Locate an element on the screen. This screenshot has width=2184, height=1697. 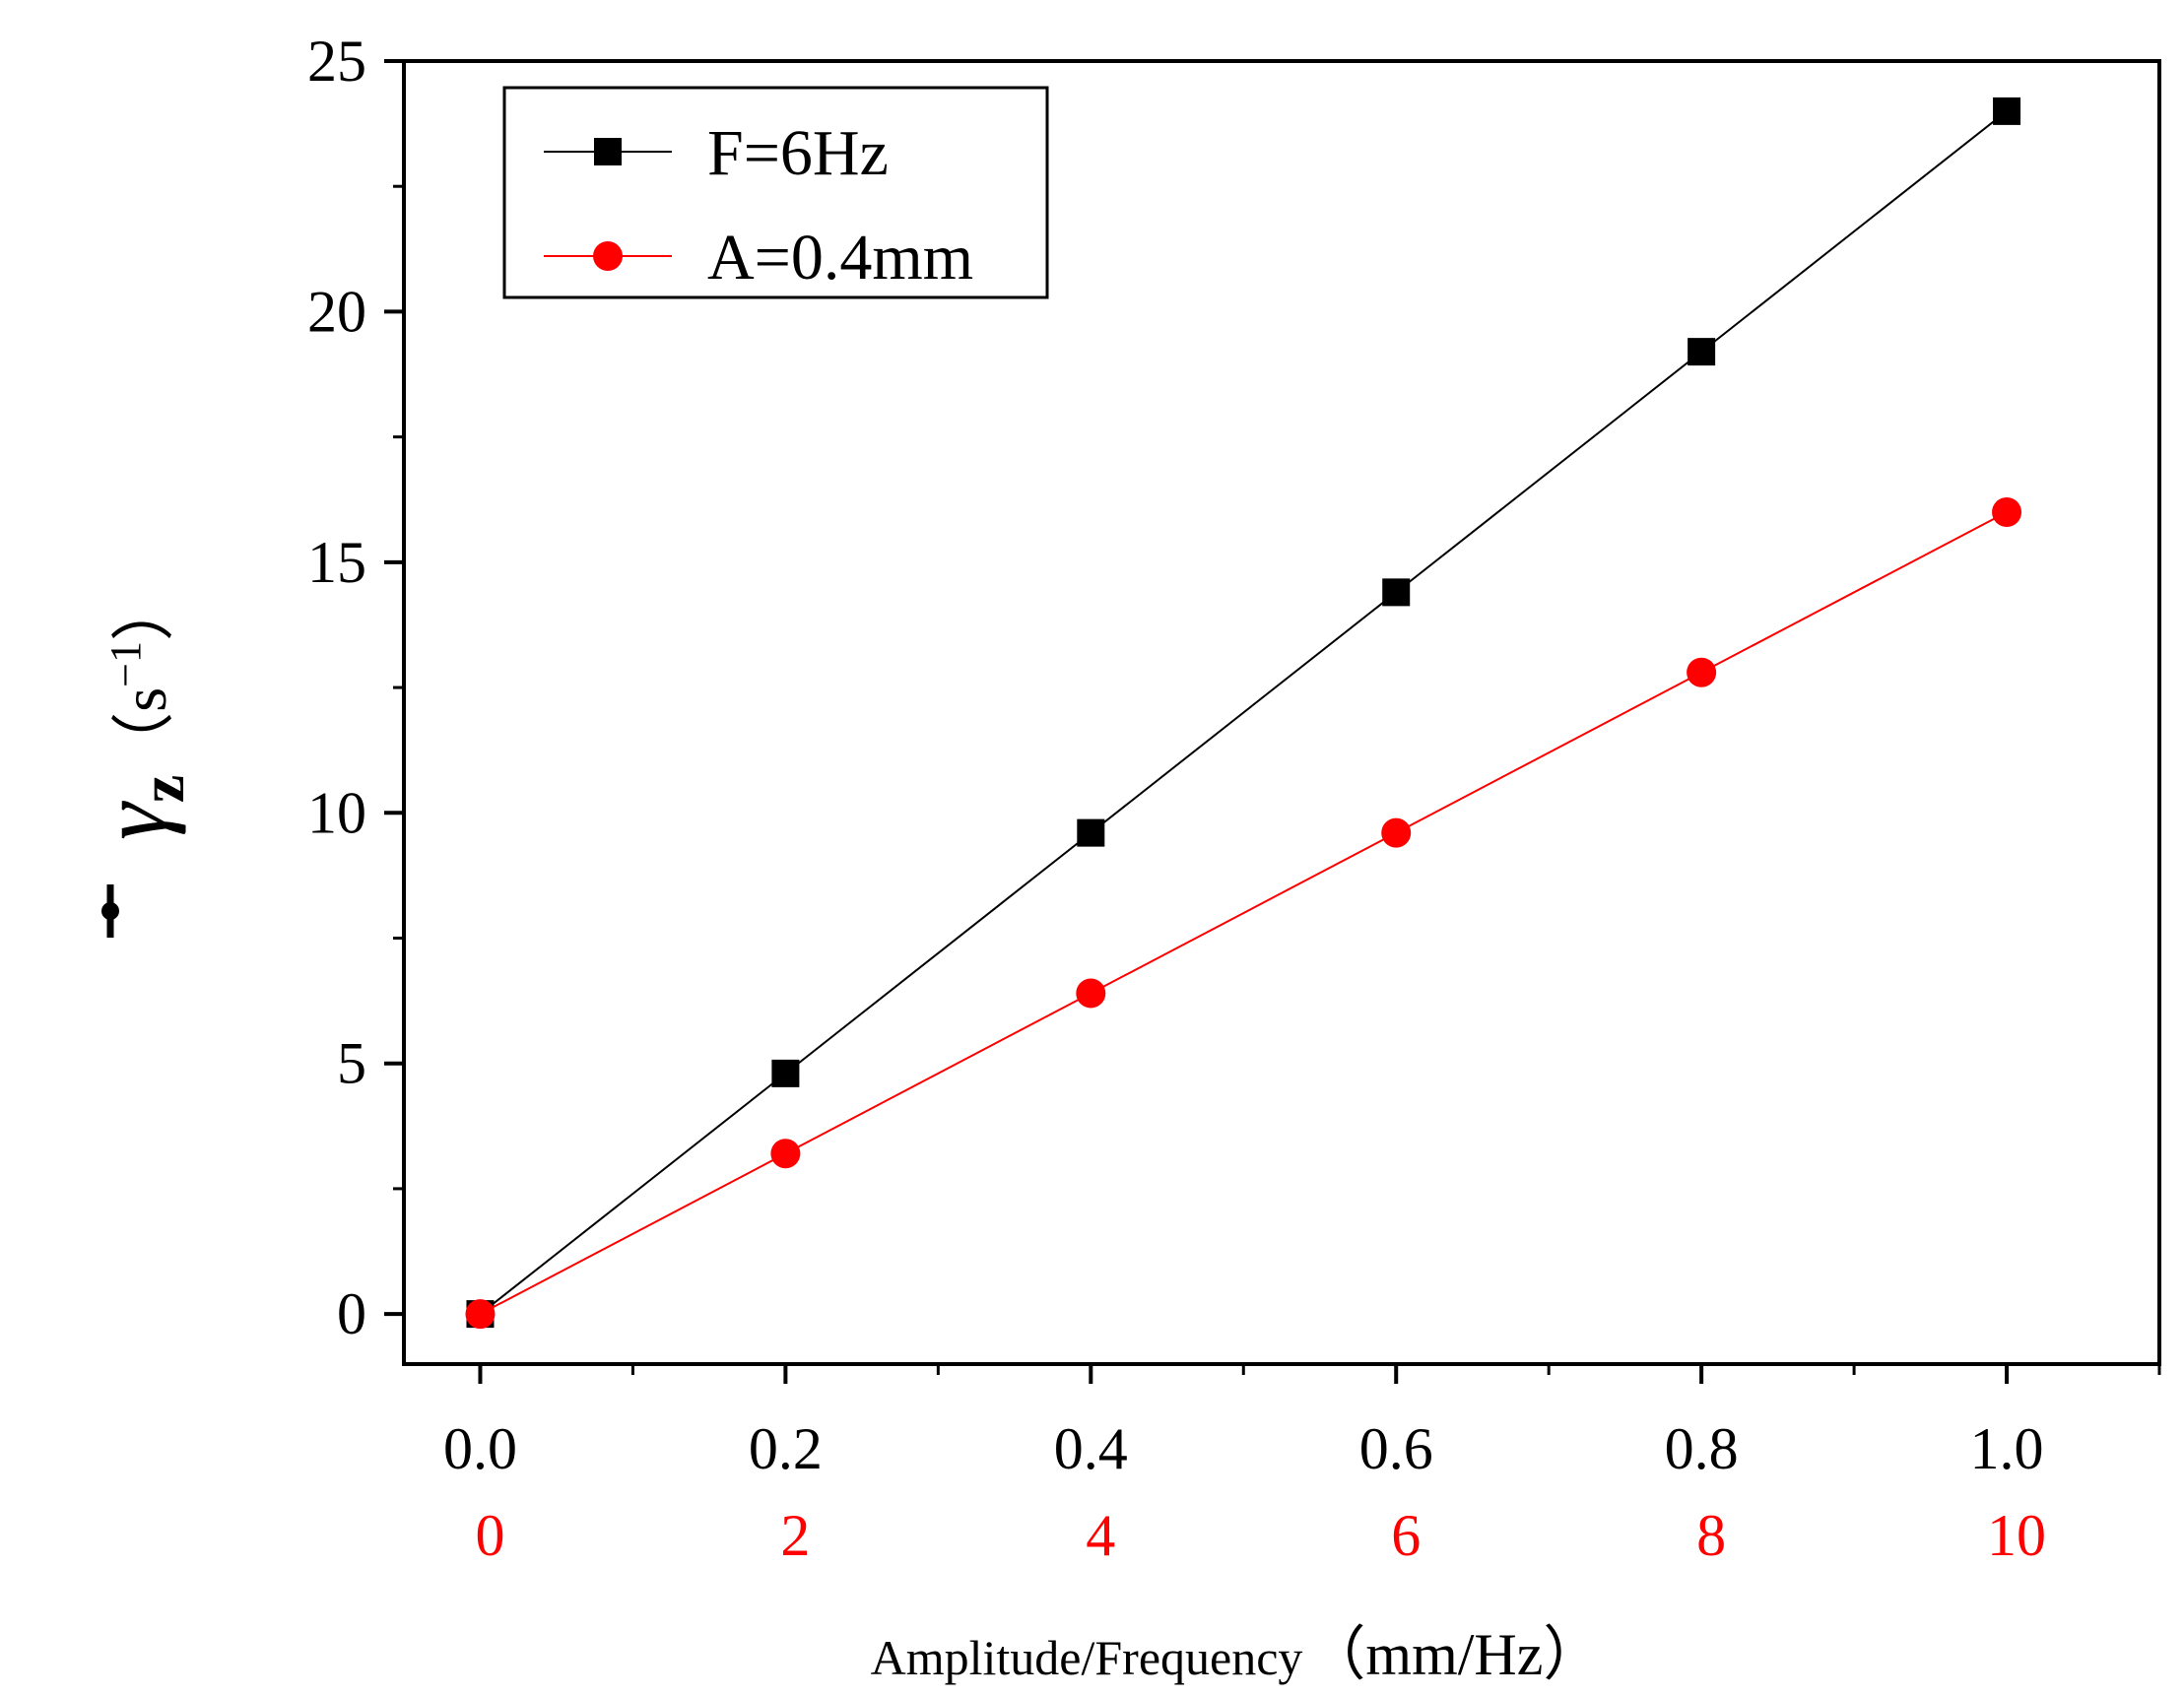
y-tick-label: 5 is located at coordinates (351, 1063).